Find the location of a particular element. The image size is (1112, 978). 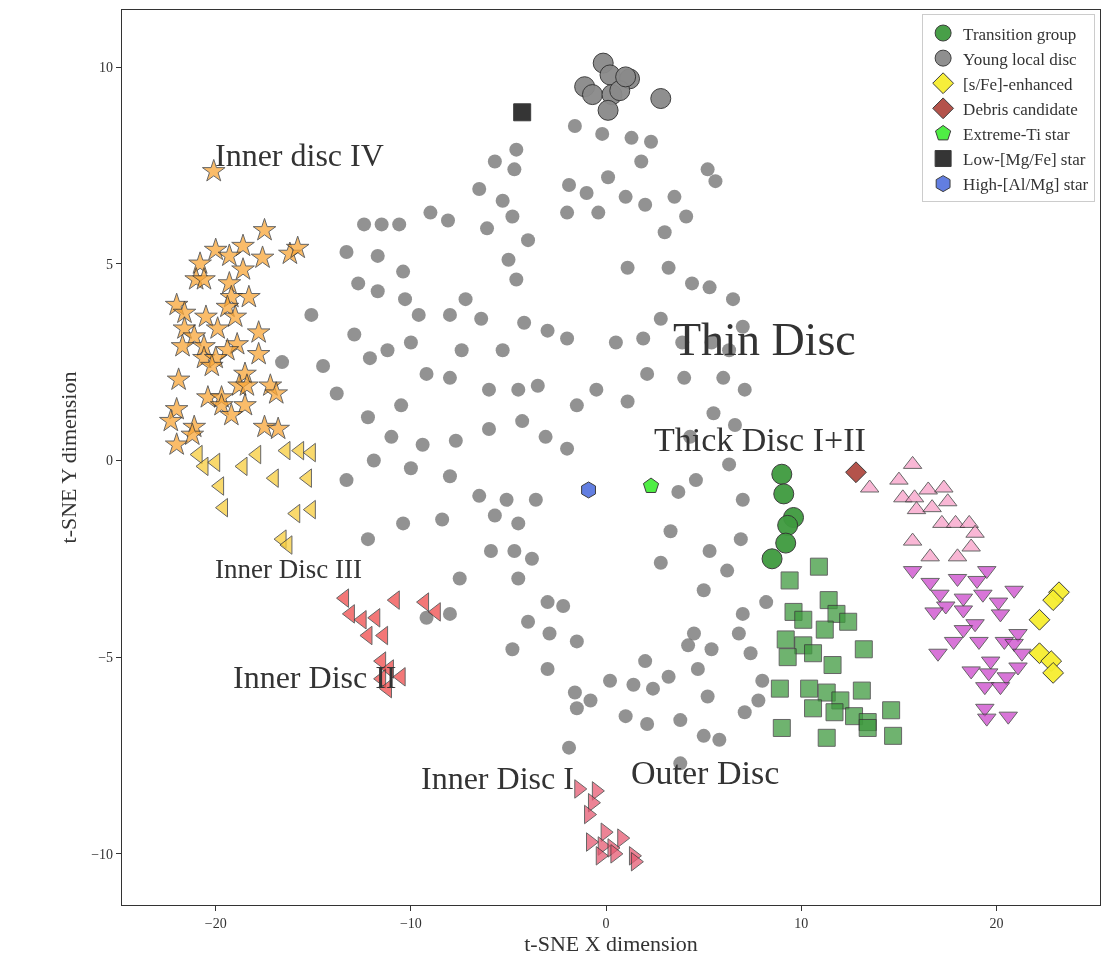

annotation: Thin Disc is located at coordinates (764, 339).